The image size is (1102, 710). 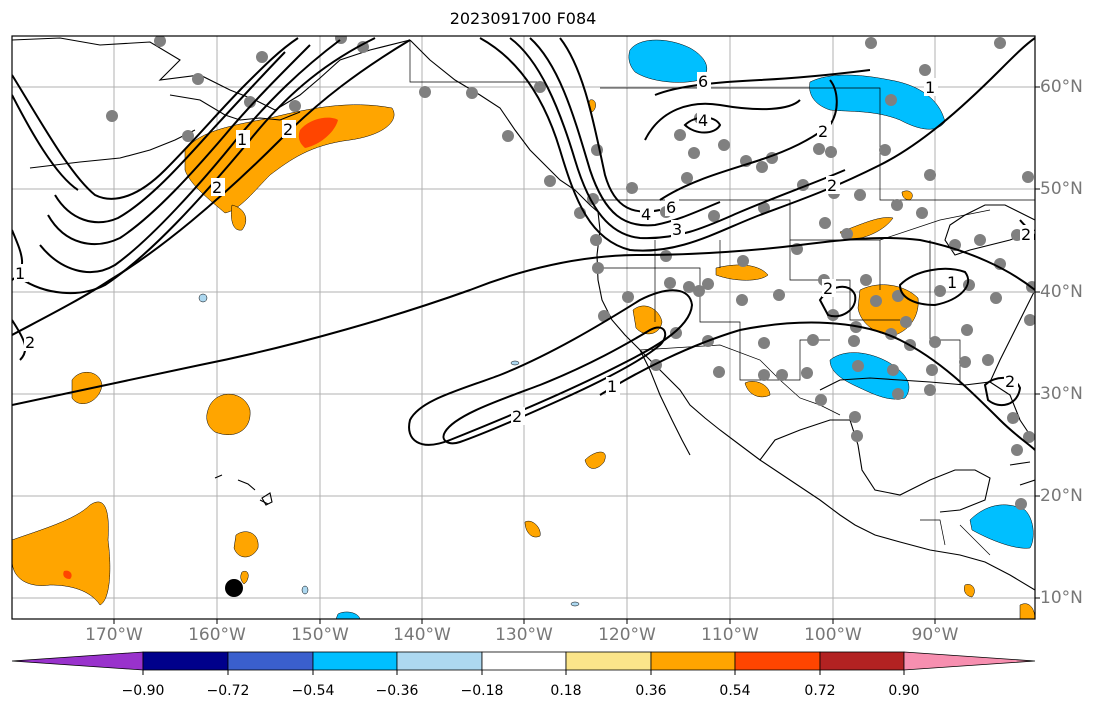 What do you see at coordinates (228, 691) in the screenshot?
I see `colorbar-tick-label: −0.72` at bounding box center [228, 691].